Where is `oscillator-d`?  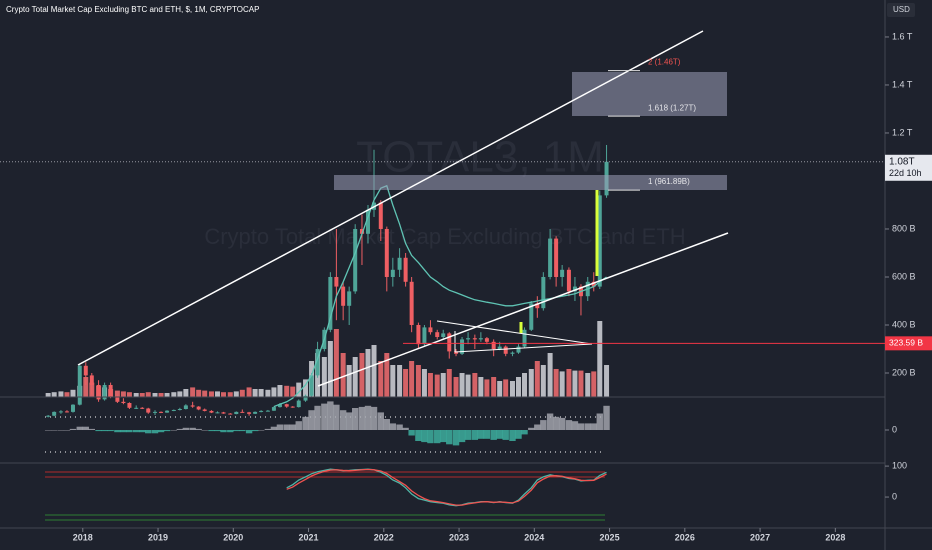
oscillator-d is located at coordinates (446, 487).